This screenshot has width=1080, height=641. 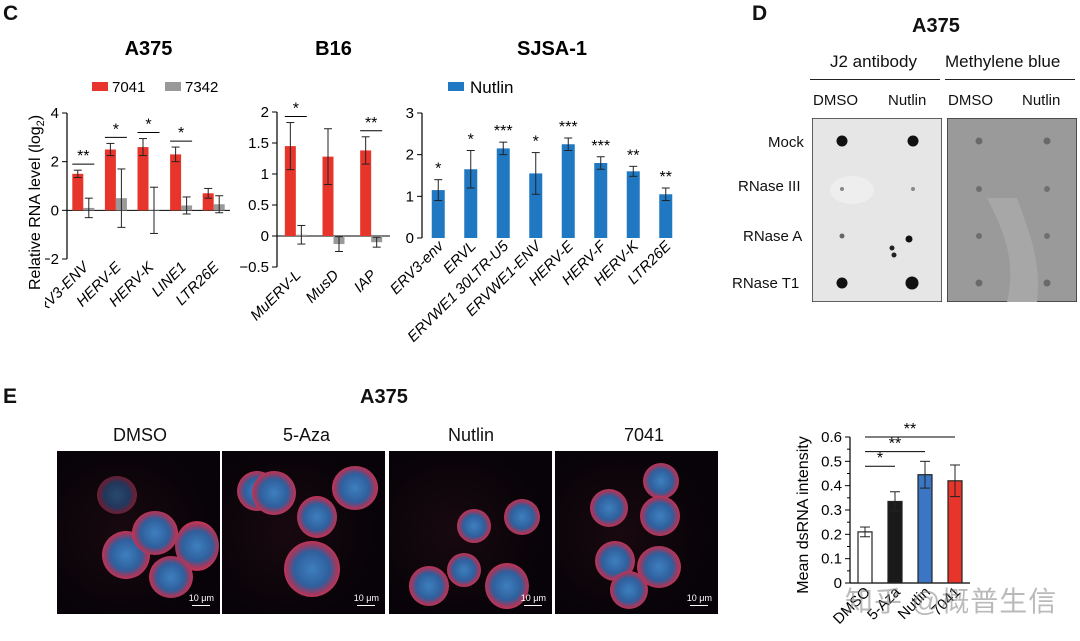 I want to click on panel-e-letter: E, so click(x=10, y=396).